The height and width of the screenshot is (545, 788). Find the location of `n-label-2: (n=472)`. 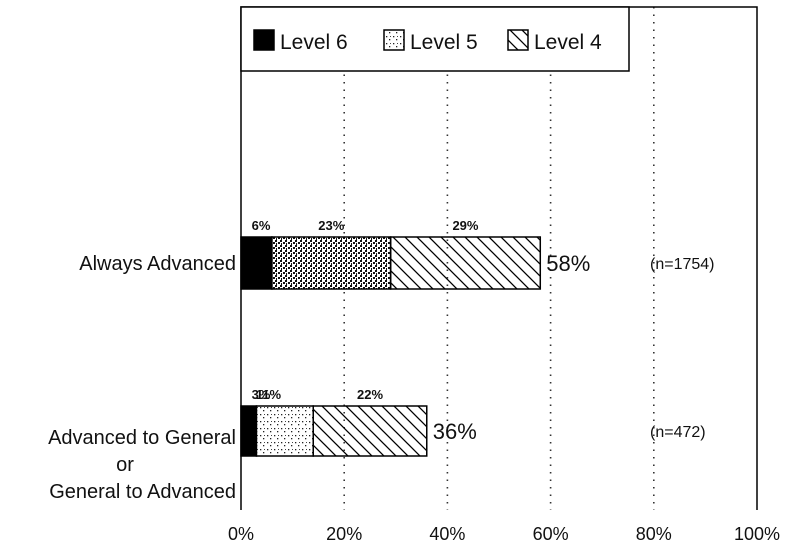

n-label-2: (n=472) is located at coordinates (678, 432).